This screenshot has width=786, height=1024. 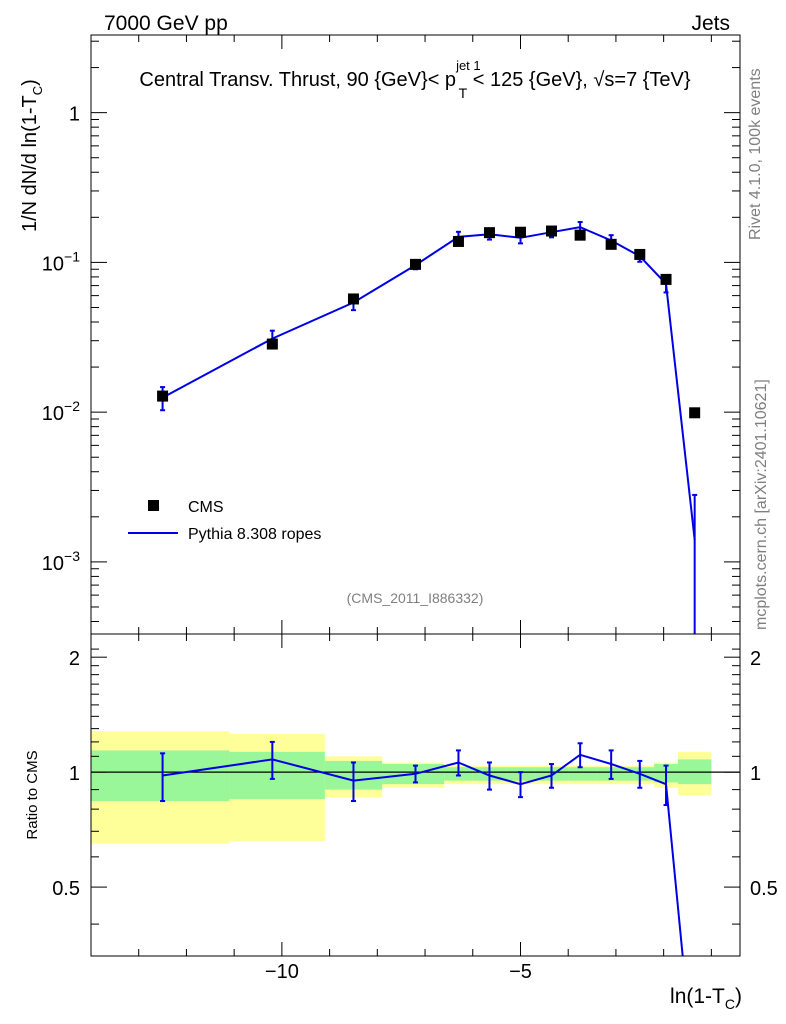 I want to click on header-right: Jets, so click(x=710, y=23).